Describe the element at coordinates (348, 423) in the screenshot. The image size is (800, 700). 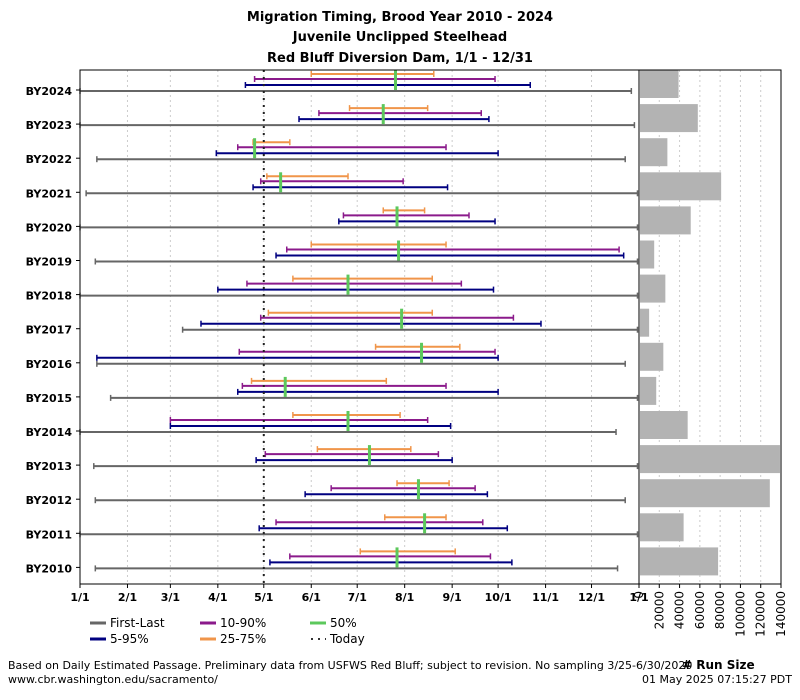
I see `year-row-by2014` at that location.